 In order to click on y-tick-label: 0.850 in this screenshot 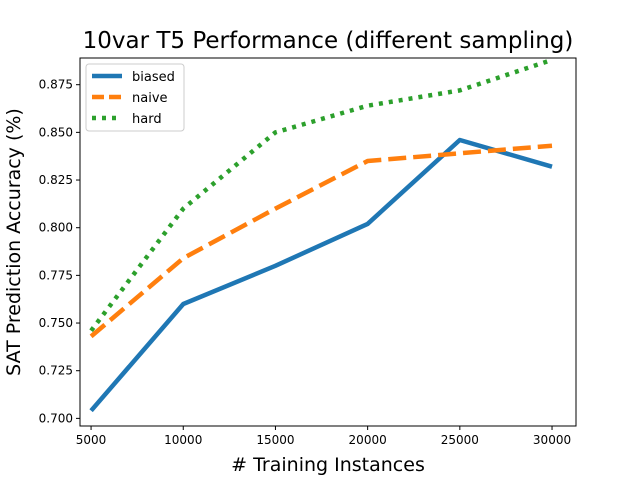, I will do `click(56, 132)`.